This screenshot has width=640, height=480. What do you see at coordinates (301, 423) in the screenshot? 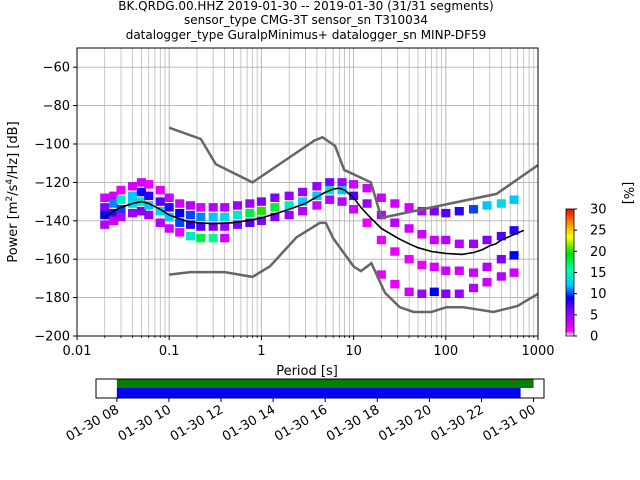
I see `coverage-tick-label: 01-30 16` at bounding box center [301, 423].